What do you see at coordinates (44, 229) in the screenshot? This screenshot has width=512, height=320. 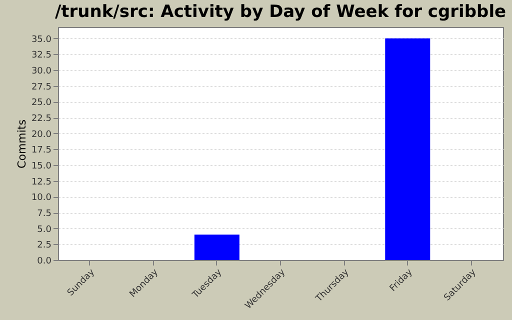 I see `y-tick-label: 5.0` at bounding box center [44, 229].